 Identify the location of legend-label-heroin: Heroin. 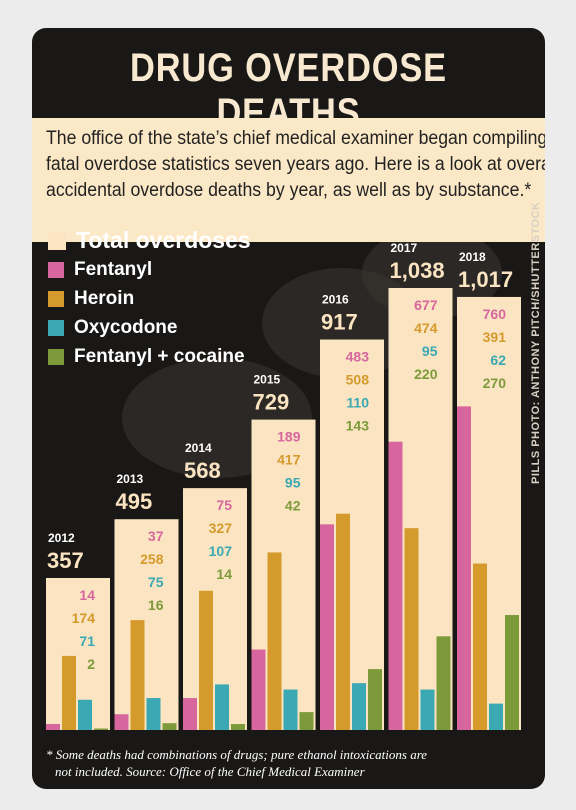
(104, 298).